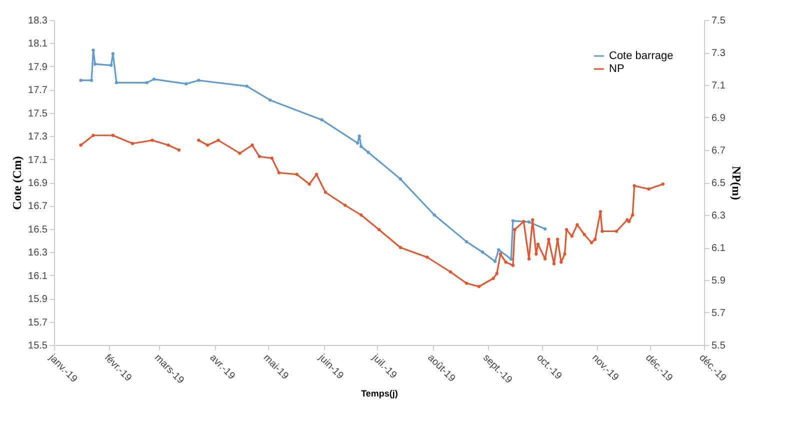  I want to click on x-axis-title: Temps(j), so click(379, 393).